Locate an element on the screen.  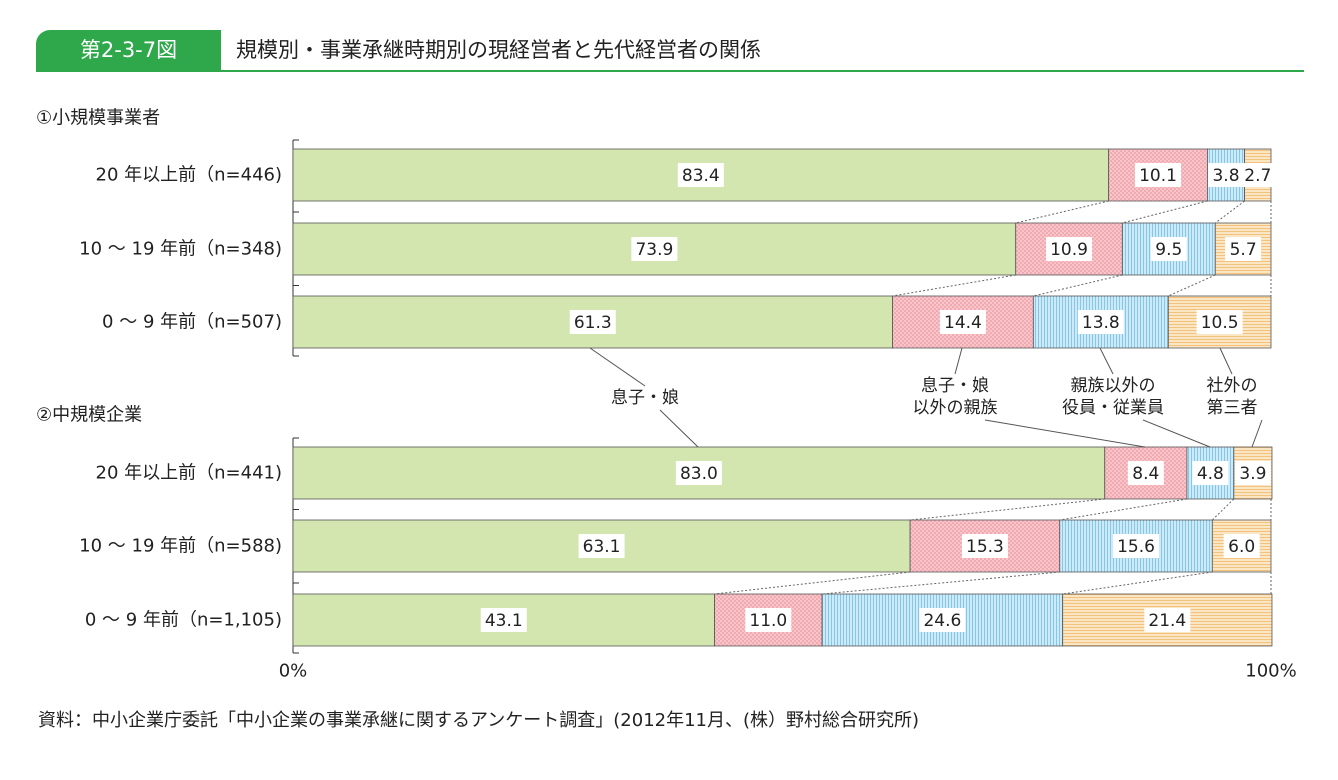
category-label: 10 ～ 19 年前（n=348) is located at coordinates (180, 249).